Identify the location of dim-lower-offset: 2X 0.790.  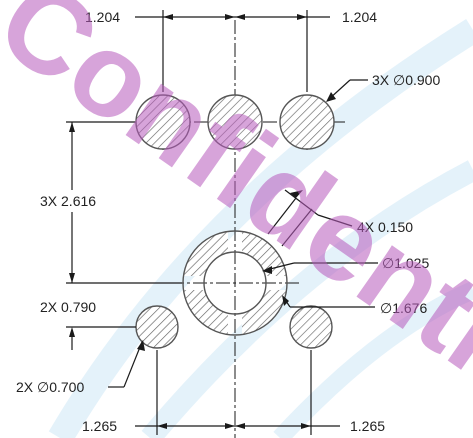
(68, 307).